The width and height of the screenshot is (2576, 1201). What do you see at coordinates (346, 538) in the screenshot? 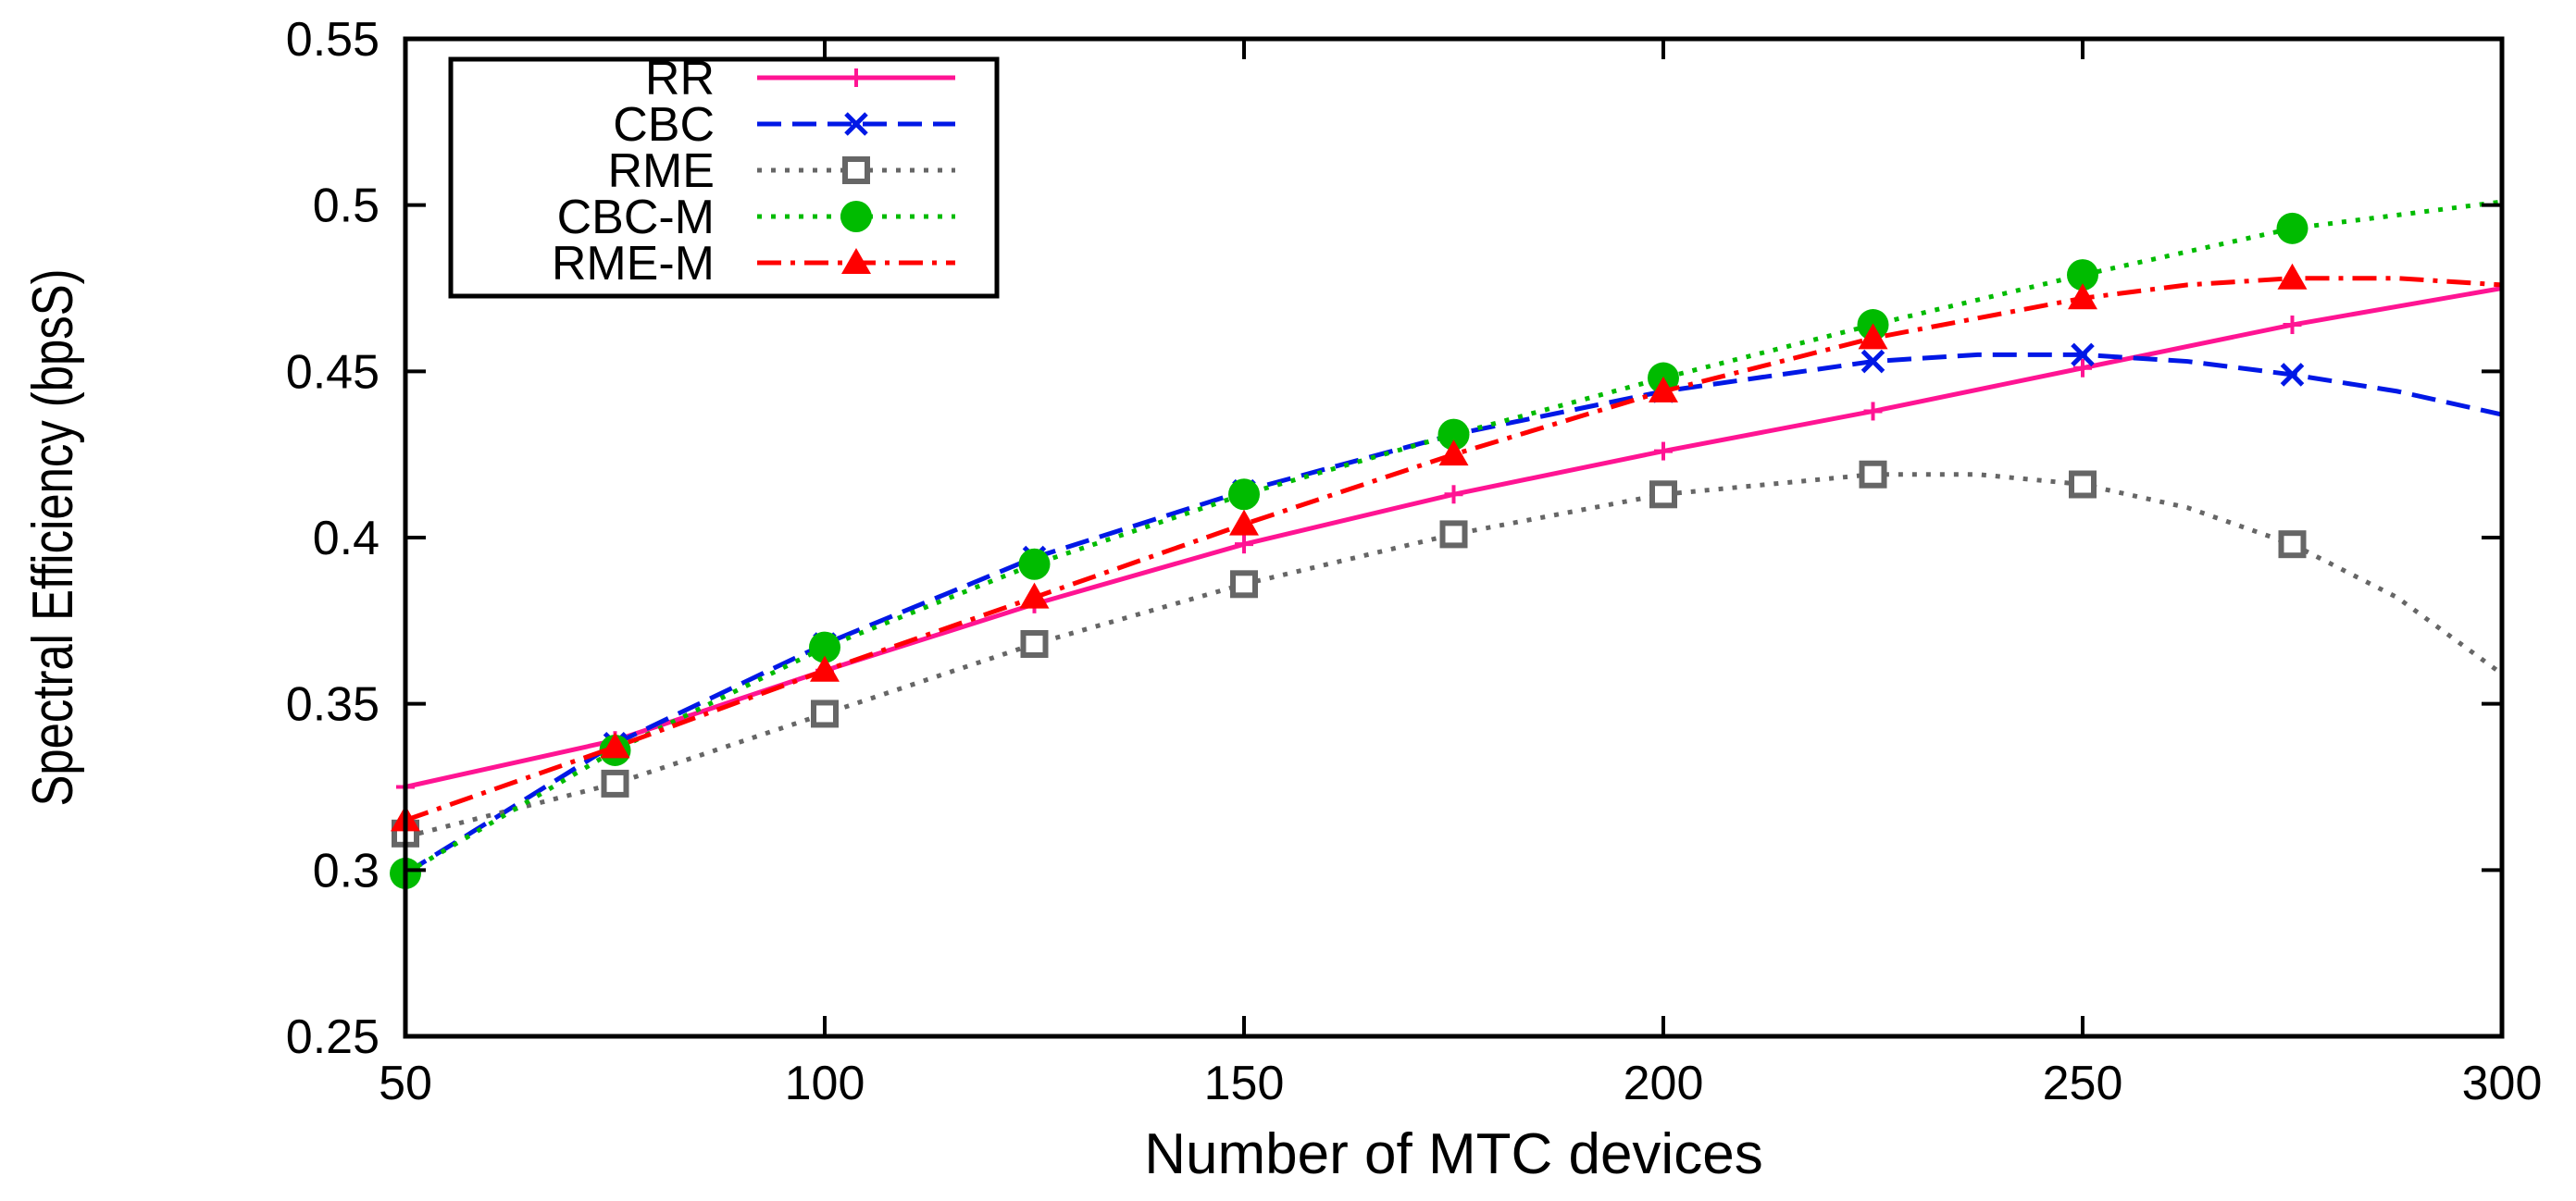
I see `y-tick-label: 0.4` at bounding box center [346, 538].